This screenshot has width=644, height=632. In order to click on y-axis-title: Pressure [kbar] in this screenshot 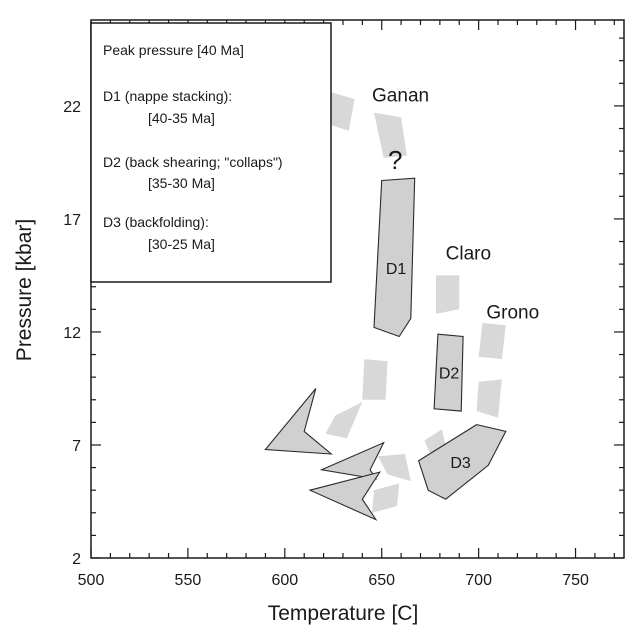, I will do `click(24, 290)`.